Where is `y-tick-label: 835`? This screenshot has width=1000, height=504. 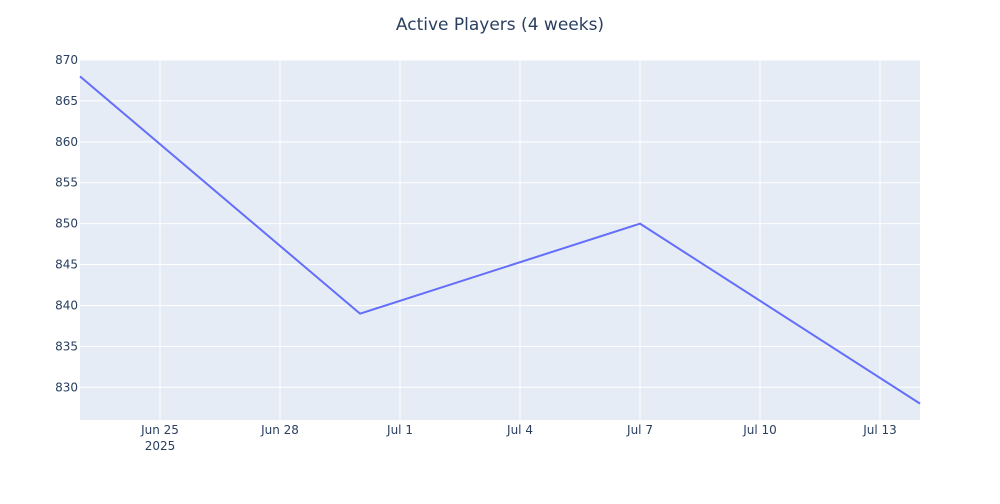 y-tick-label: 835 is located at coordinates (66, 346).